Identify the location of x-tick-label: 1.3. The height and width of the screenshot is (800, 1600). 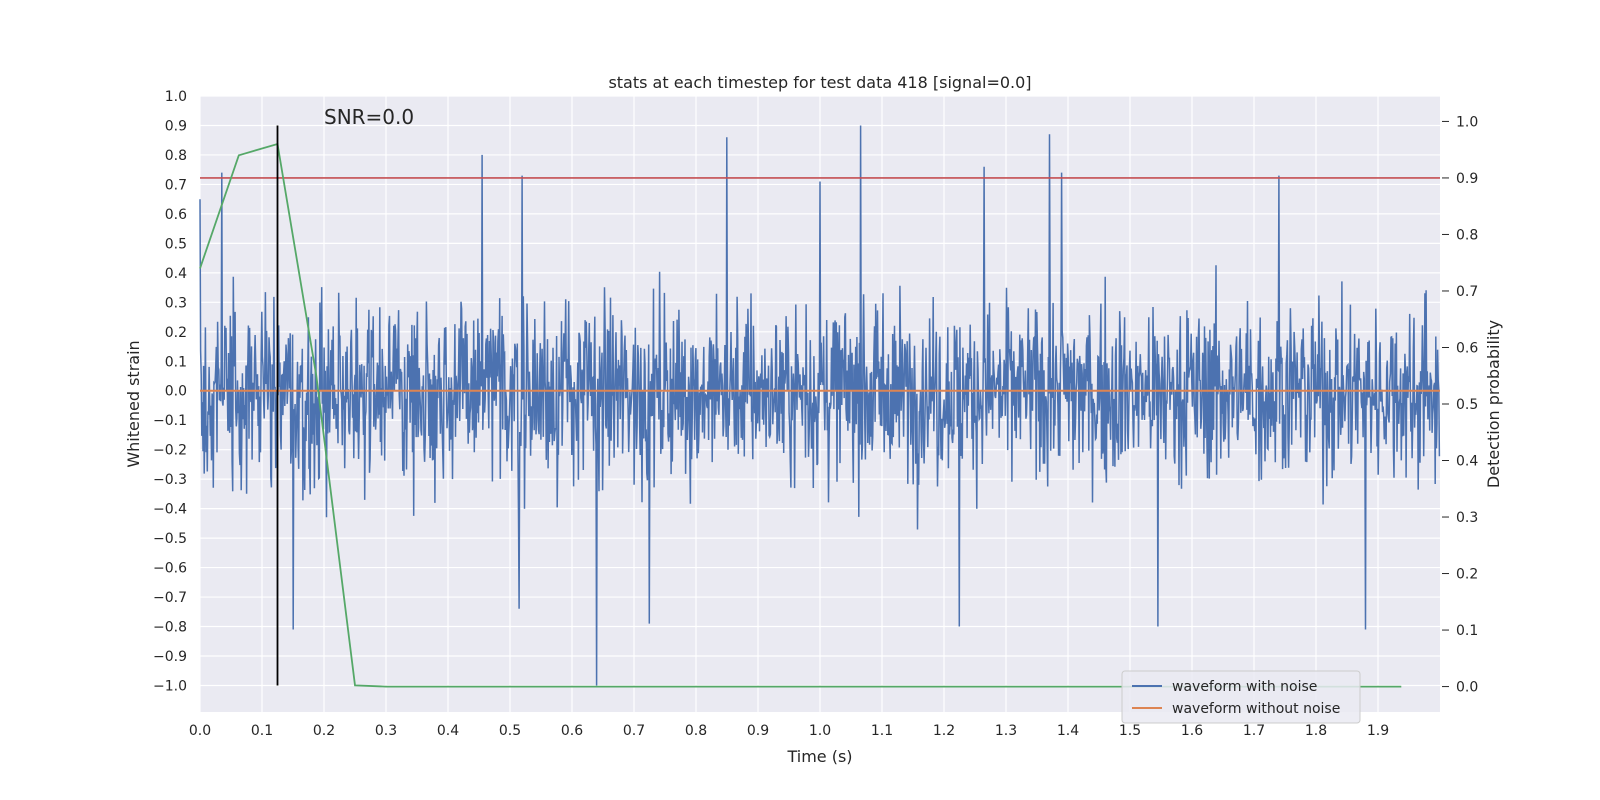
(1006, 731).